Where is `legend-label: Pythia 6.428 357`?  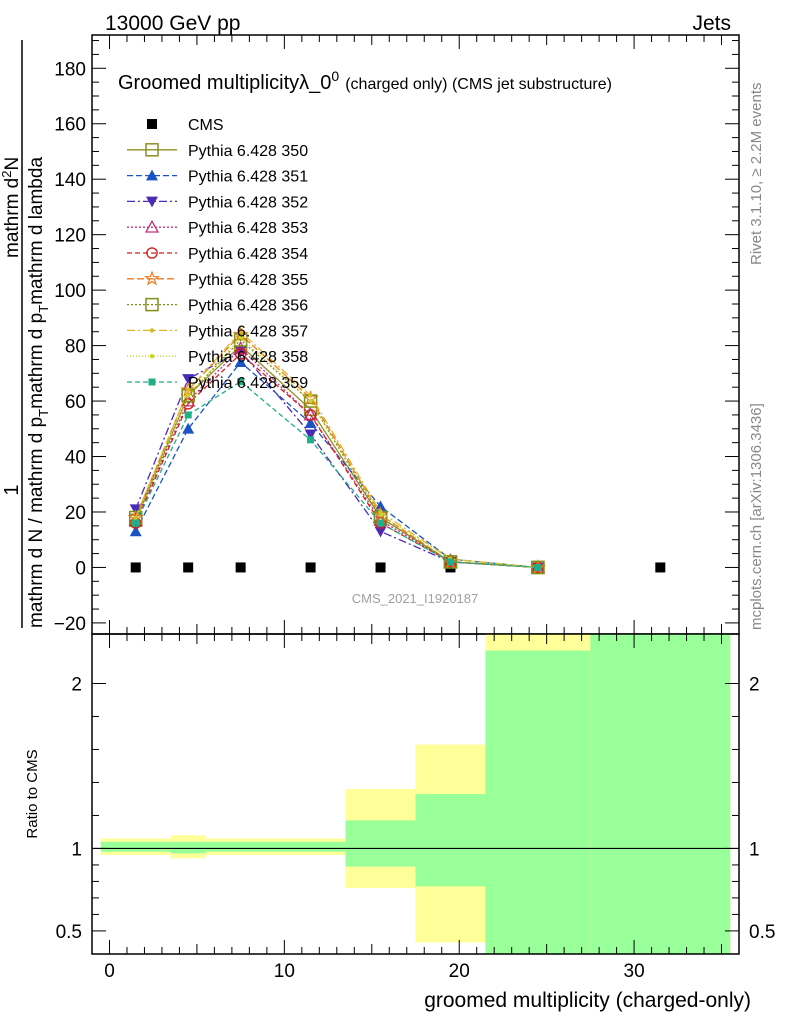 legend-label: Pythia 6.428 357 is located at coordinates (248, 331).